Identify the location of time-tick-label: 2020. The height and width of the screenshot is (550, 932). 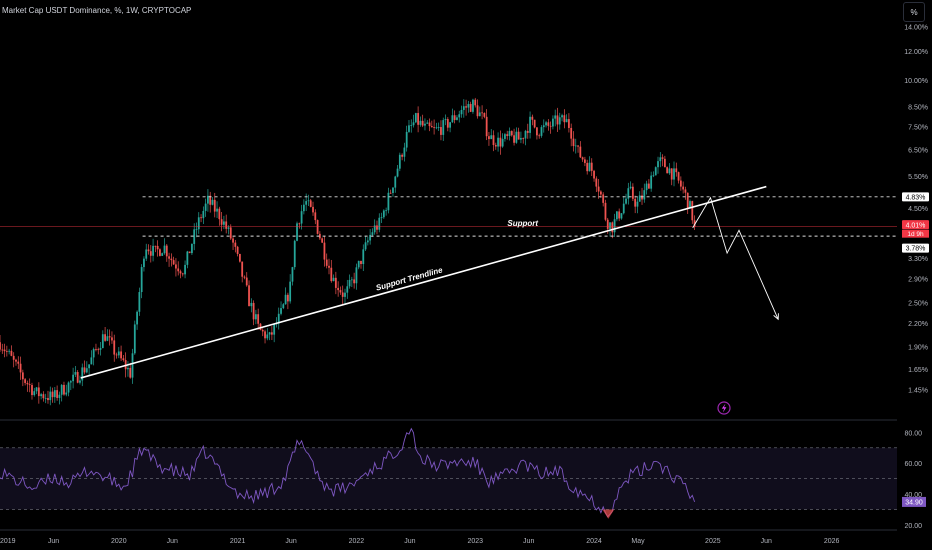
(119, 541).